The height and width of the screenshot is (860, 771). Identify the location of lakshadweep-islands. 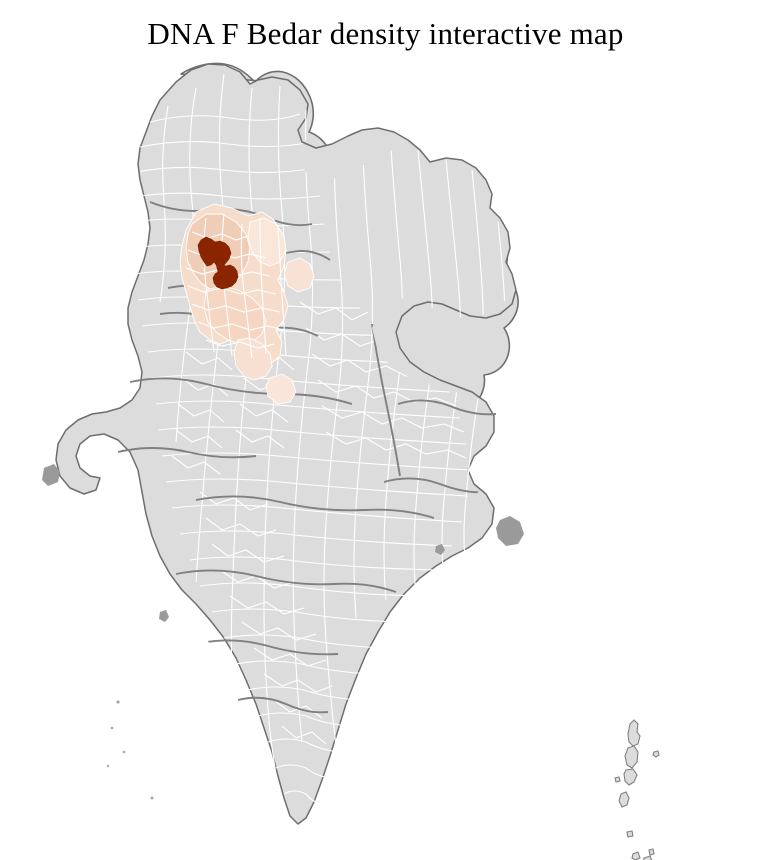
(130, 750).